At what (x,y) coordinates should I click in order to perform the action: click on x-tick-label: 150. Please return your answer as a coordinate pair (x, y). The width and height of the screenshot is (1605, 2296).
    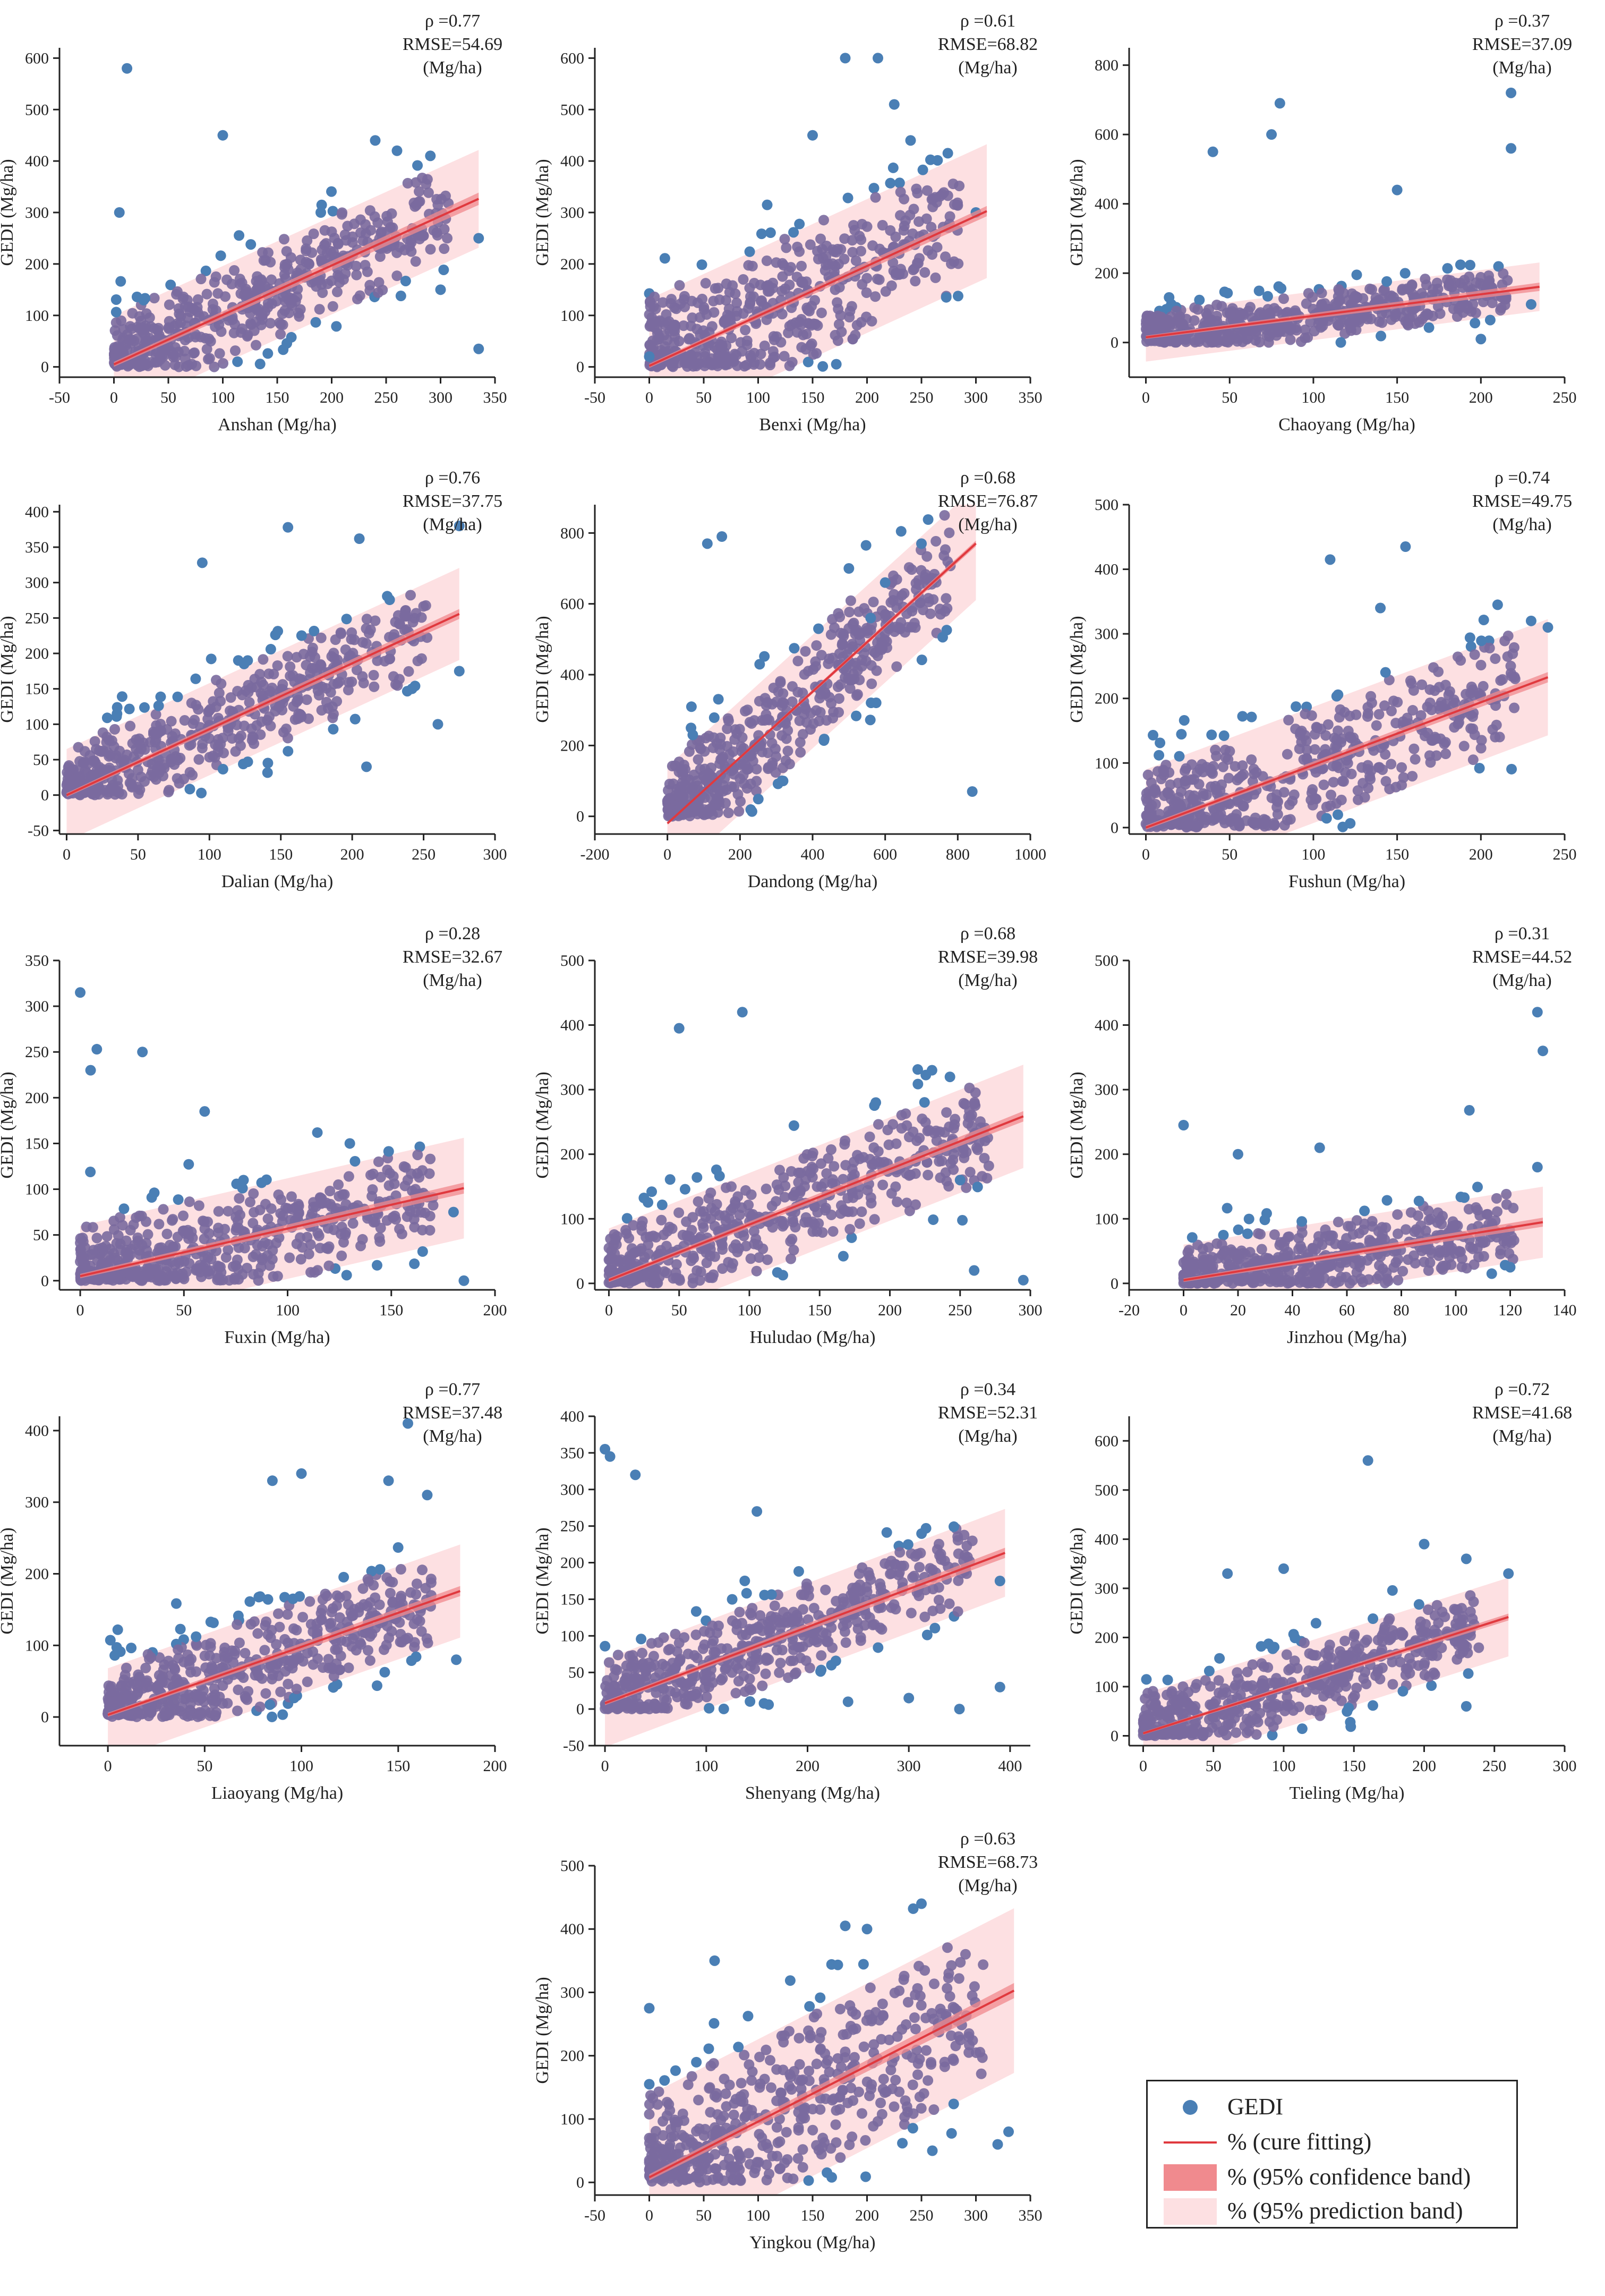
    Looking at the image, I should click on (820, 1311).